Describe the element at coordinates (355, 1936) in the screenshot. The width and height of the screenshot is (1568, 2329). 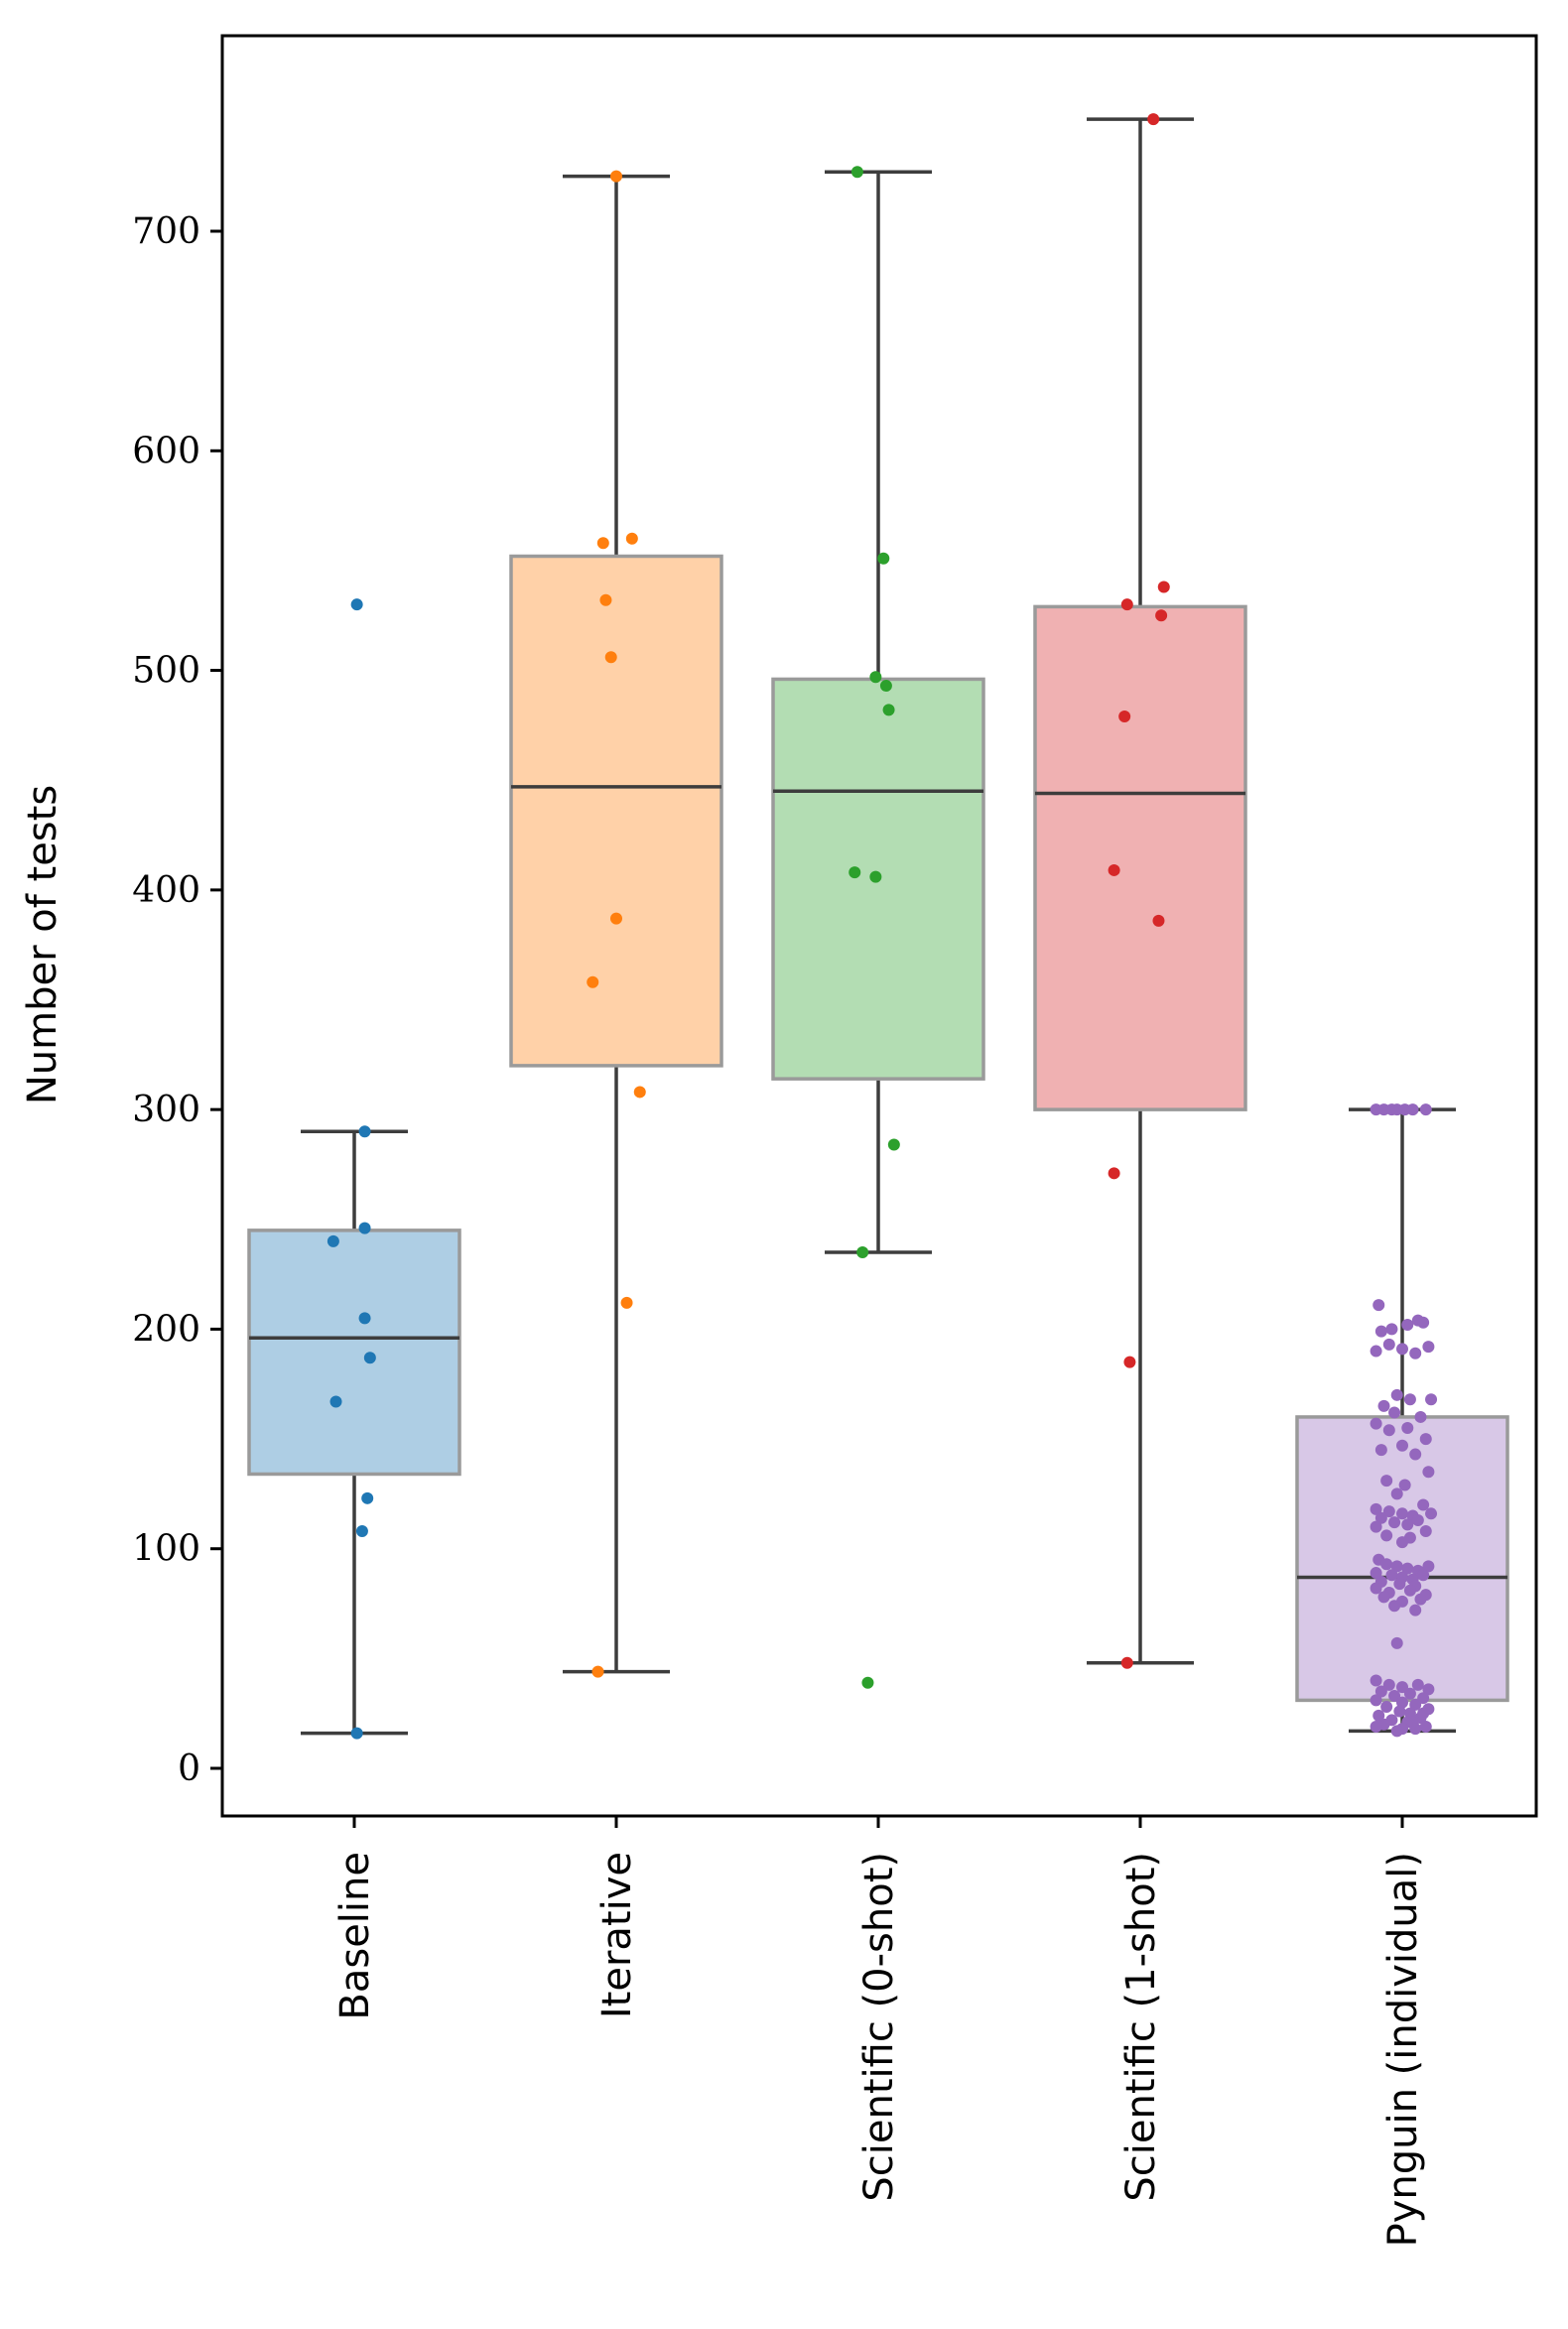
I see `x-tick-label: Baseline` at that location.